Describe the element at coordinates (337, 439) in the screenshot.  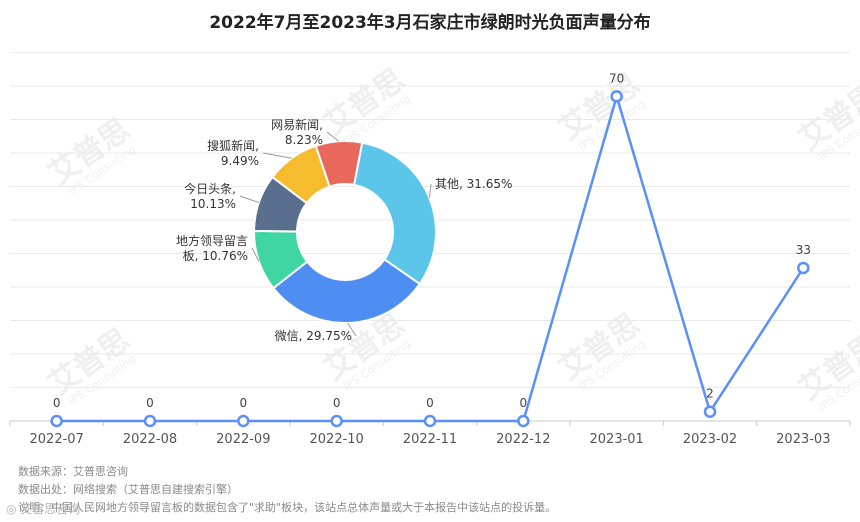
I see `x-tick-label: 2022-10` at that location.